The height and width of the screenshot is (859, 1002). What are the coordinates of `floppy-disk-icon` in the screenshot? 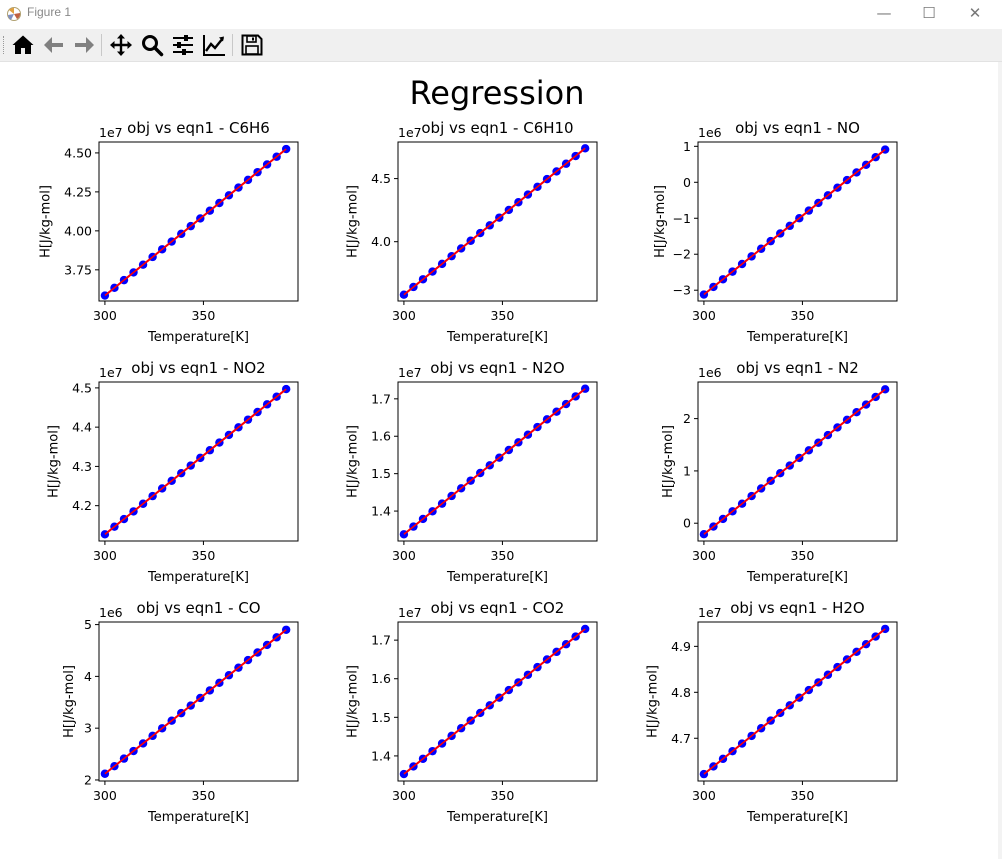 It's located at (252, 45).